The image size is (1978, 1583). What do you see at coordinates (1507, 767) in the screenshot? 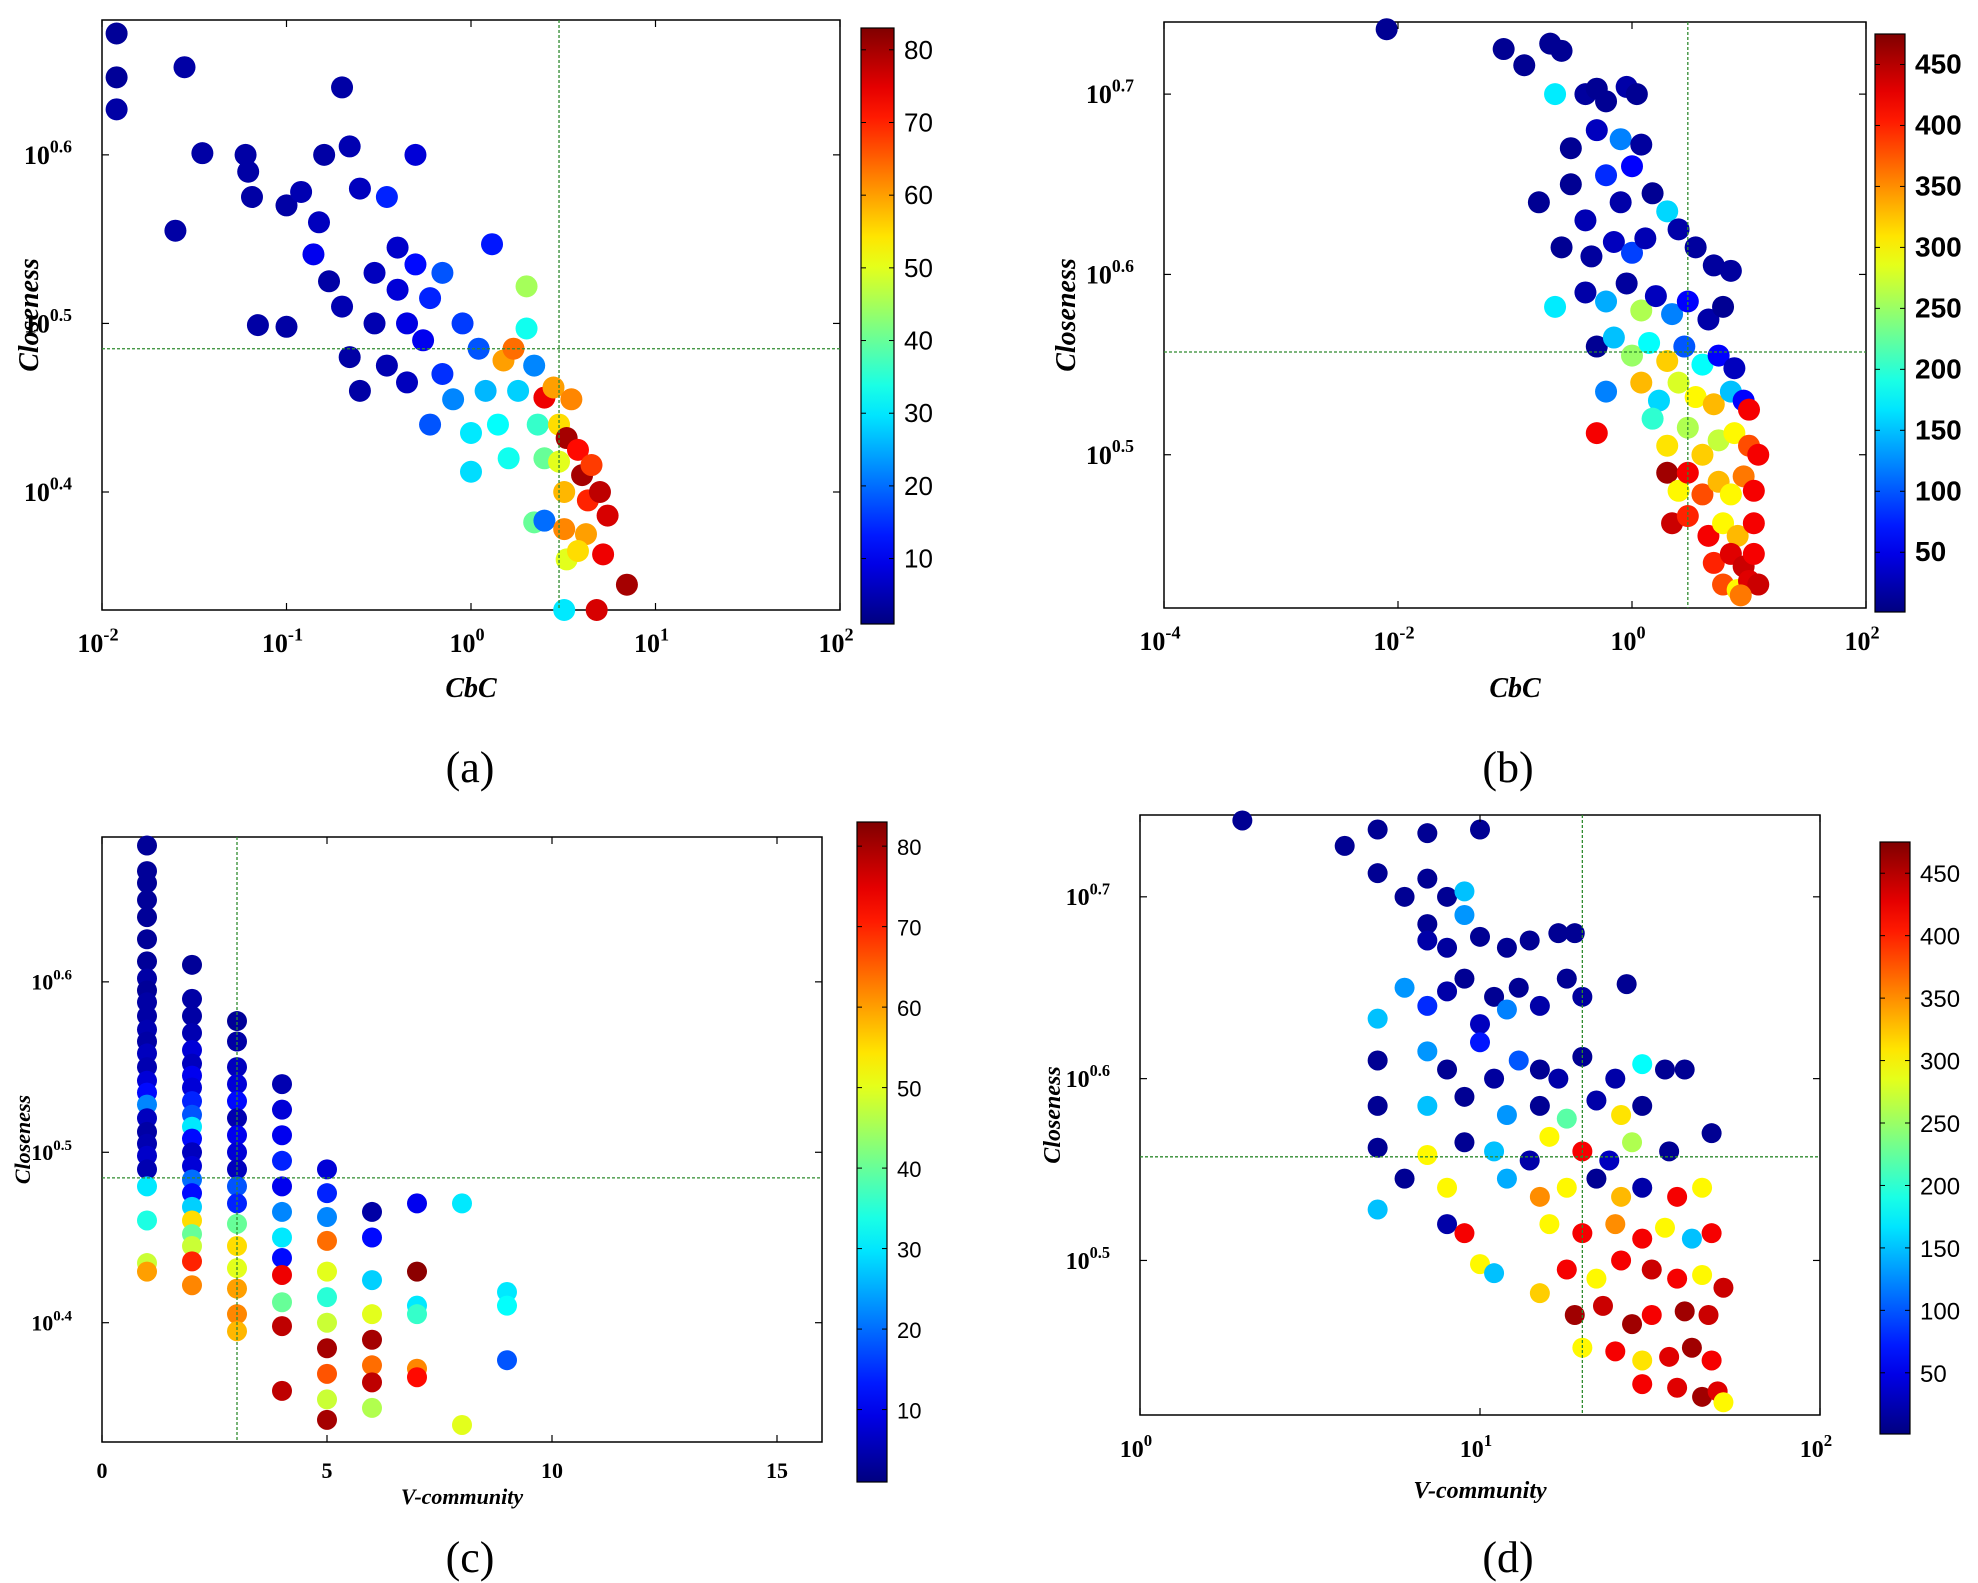
I see `panel-label: (b)` at bounding box center [1507, 767].